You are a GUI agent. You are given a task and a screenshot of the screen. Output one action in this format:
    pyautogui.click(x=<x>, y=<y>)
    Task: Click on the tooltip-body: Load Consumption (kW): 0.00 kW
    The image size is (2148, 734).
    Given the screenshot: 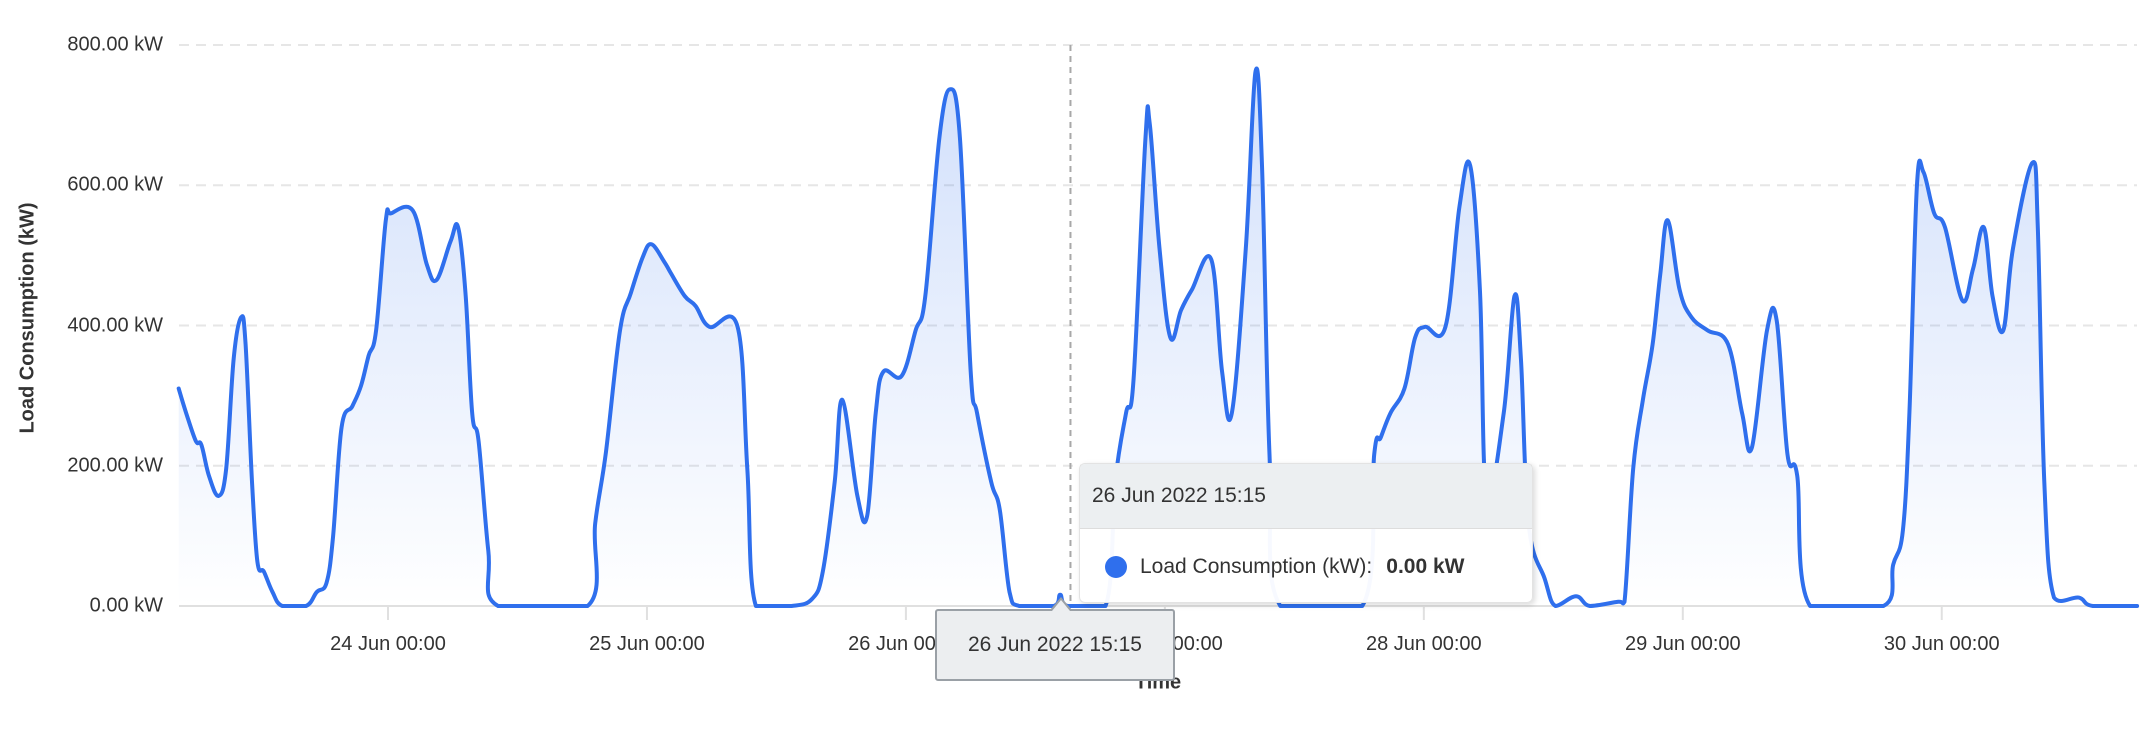 What is the action you would take?
    pyautogui.click(x=1306, y=565)
    